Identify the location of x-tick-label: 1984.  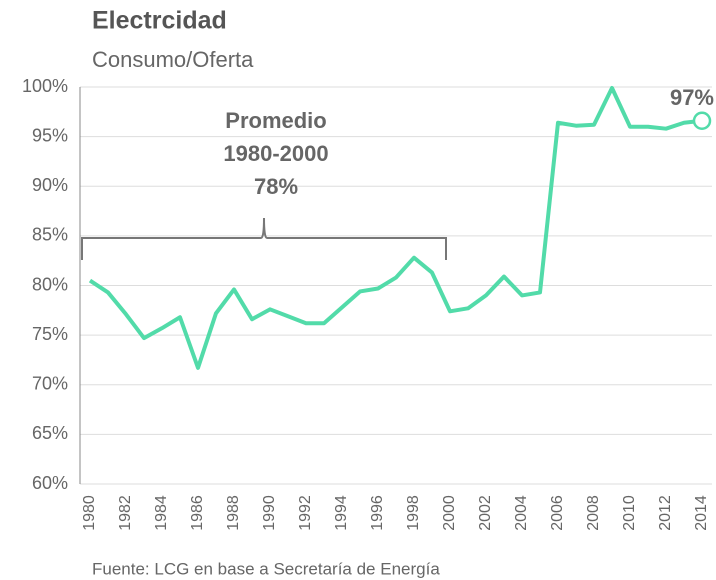
(161, 513).